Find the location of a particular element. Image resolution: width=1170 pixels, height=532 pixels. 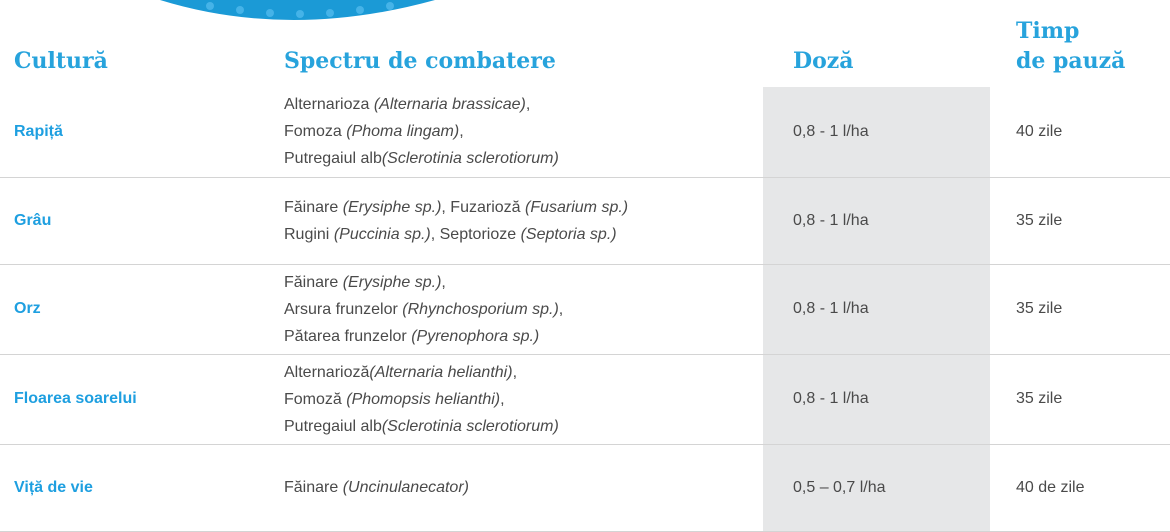

spectrum-line: Pătarea frunzelor (Pyrenophora sp.) is located at coordinates (411, 337).